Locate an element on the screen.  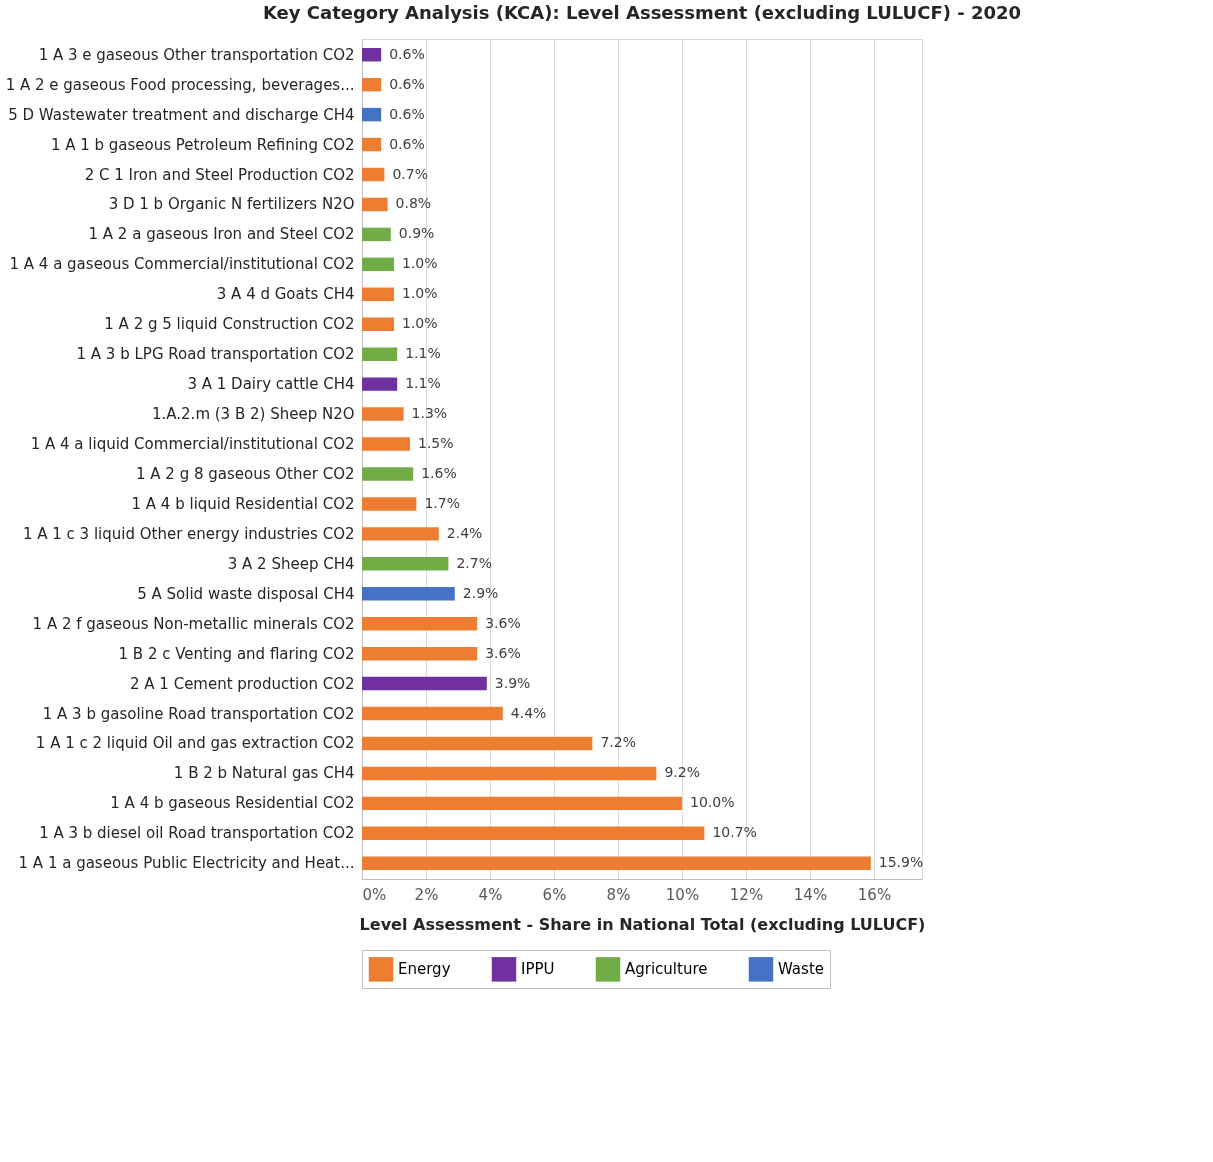
text: 0.7% is located at coordinates (410, 173).